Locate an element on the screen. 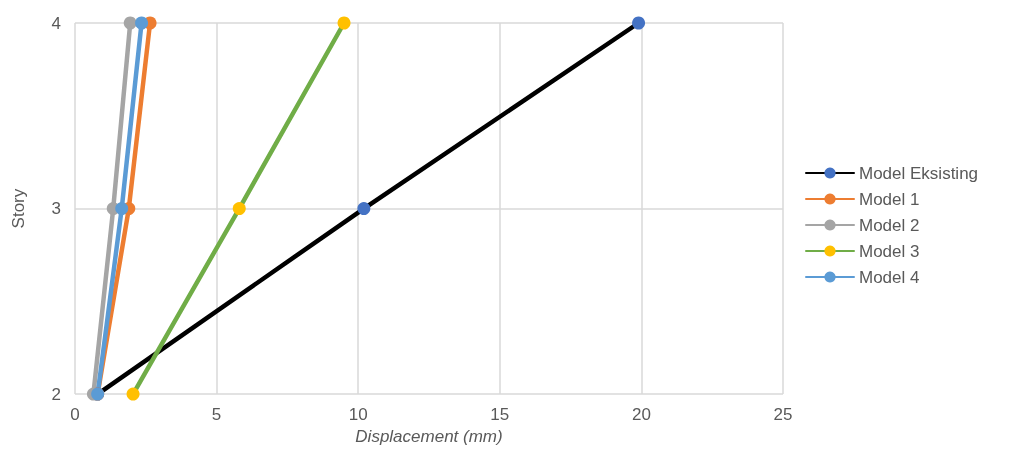 The image size is (1016, 450). y-tick-label: 4 is located at coordinates (56, 23).